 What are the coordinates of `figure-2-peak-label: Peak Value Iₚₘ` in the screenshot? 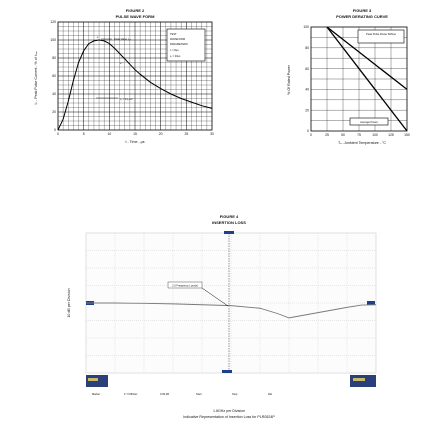 It's located at (123, 39).